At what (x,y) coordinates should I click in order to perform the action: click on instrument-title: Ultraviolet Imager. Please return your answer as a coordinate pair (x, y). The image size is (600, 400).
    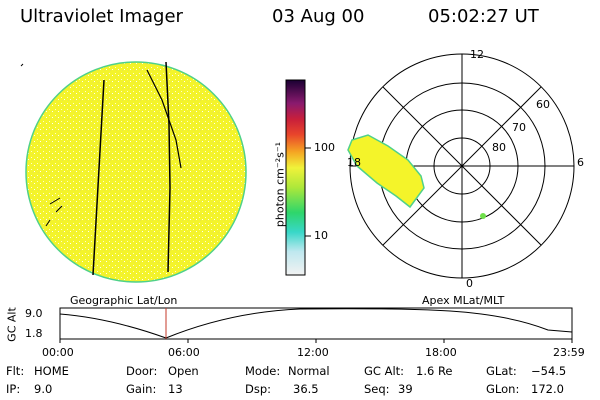
    Looking at the image, I should click on (101, 16).